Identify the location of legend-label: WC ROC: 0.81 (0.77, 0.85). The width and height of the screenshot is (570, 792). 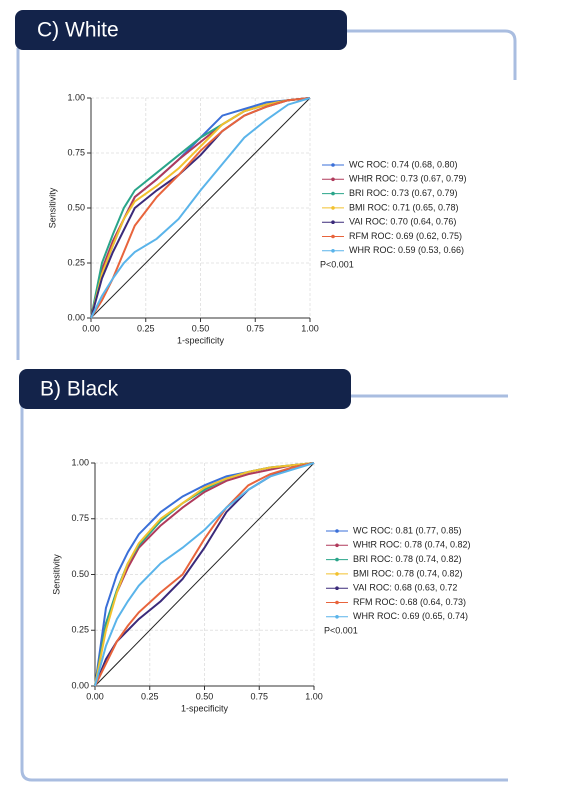
(407, 530).